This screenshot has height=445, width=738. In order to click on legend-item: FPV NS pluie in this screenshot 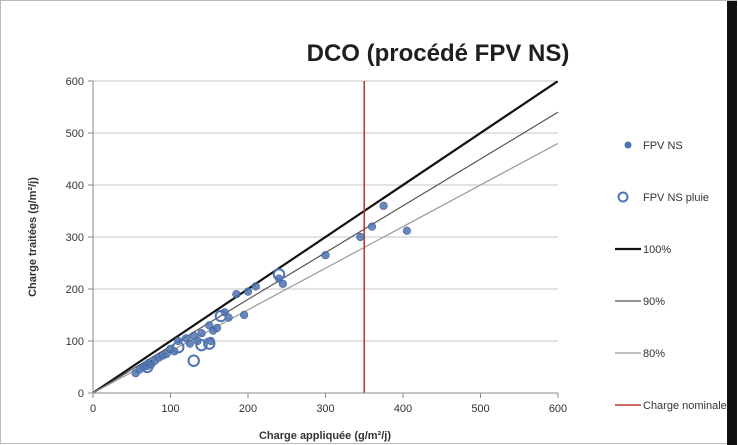, I will do `click(663, 197)`.